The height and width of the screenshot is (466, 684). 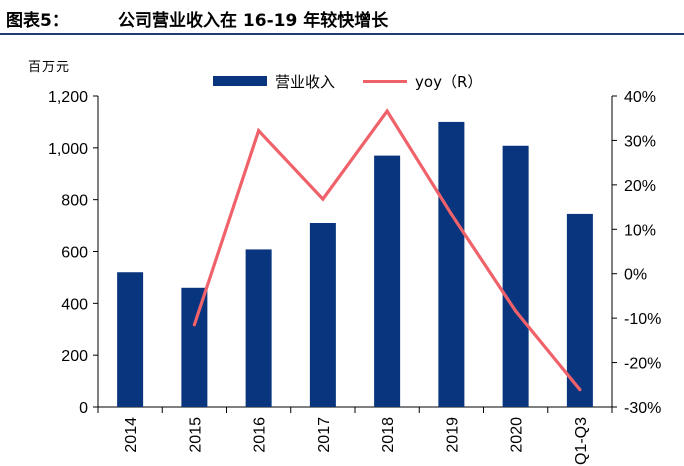 I want to click on figure-header: 图表5： 公司营业收入在 16-19 年较快增长, so click(x=342, y=18).